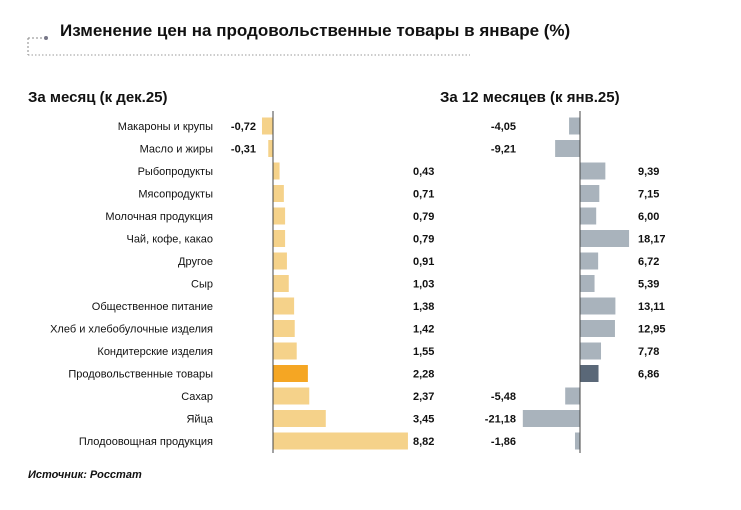 The height and width of the screenshot is (510, 741). Describe the element at coordinates (503, 127) in the screenshot. I see `data-label: -4,05` at that location.